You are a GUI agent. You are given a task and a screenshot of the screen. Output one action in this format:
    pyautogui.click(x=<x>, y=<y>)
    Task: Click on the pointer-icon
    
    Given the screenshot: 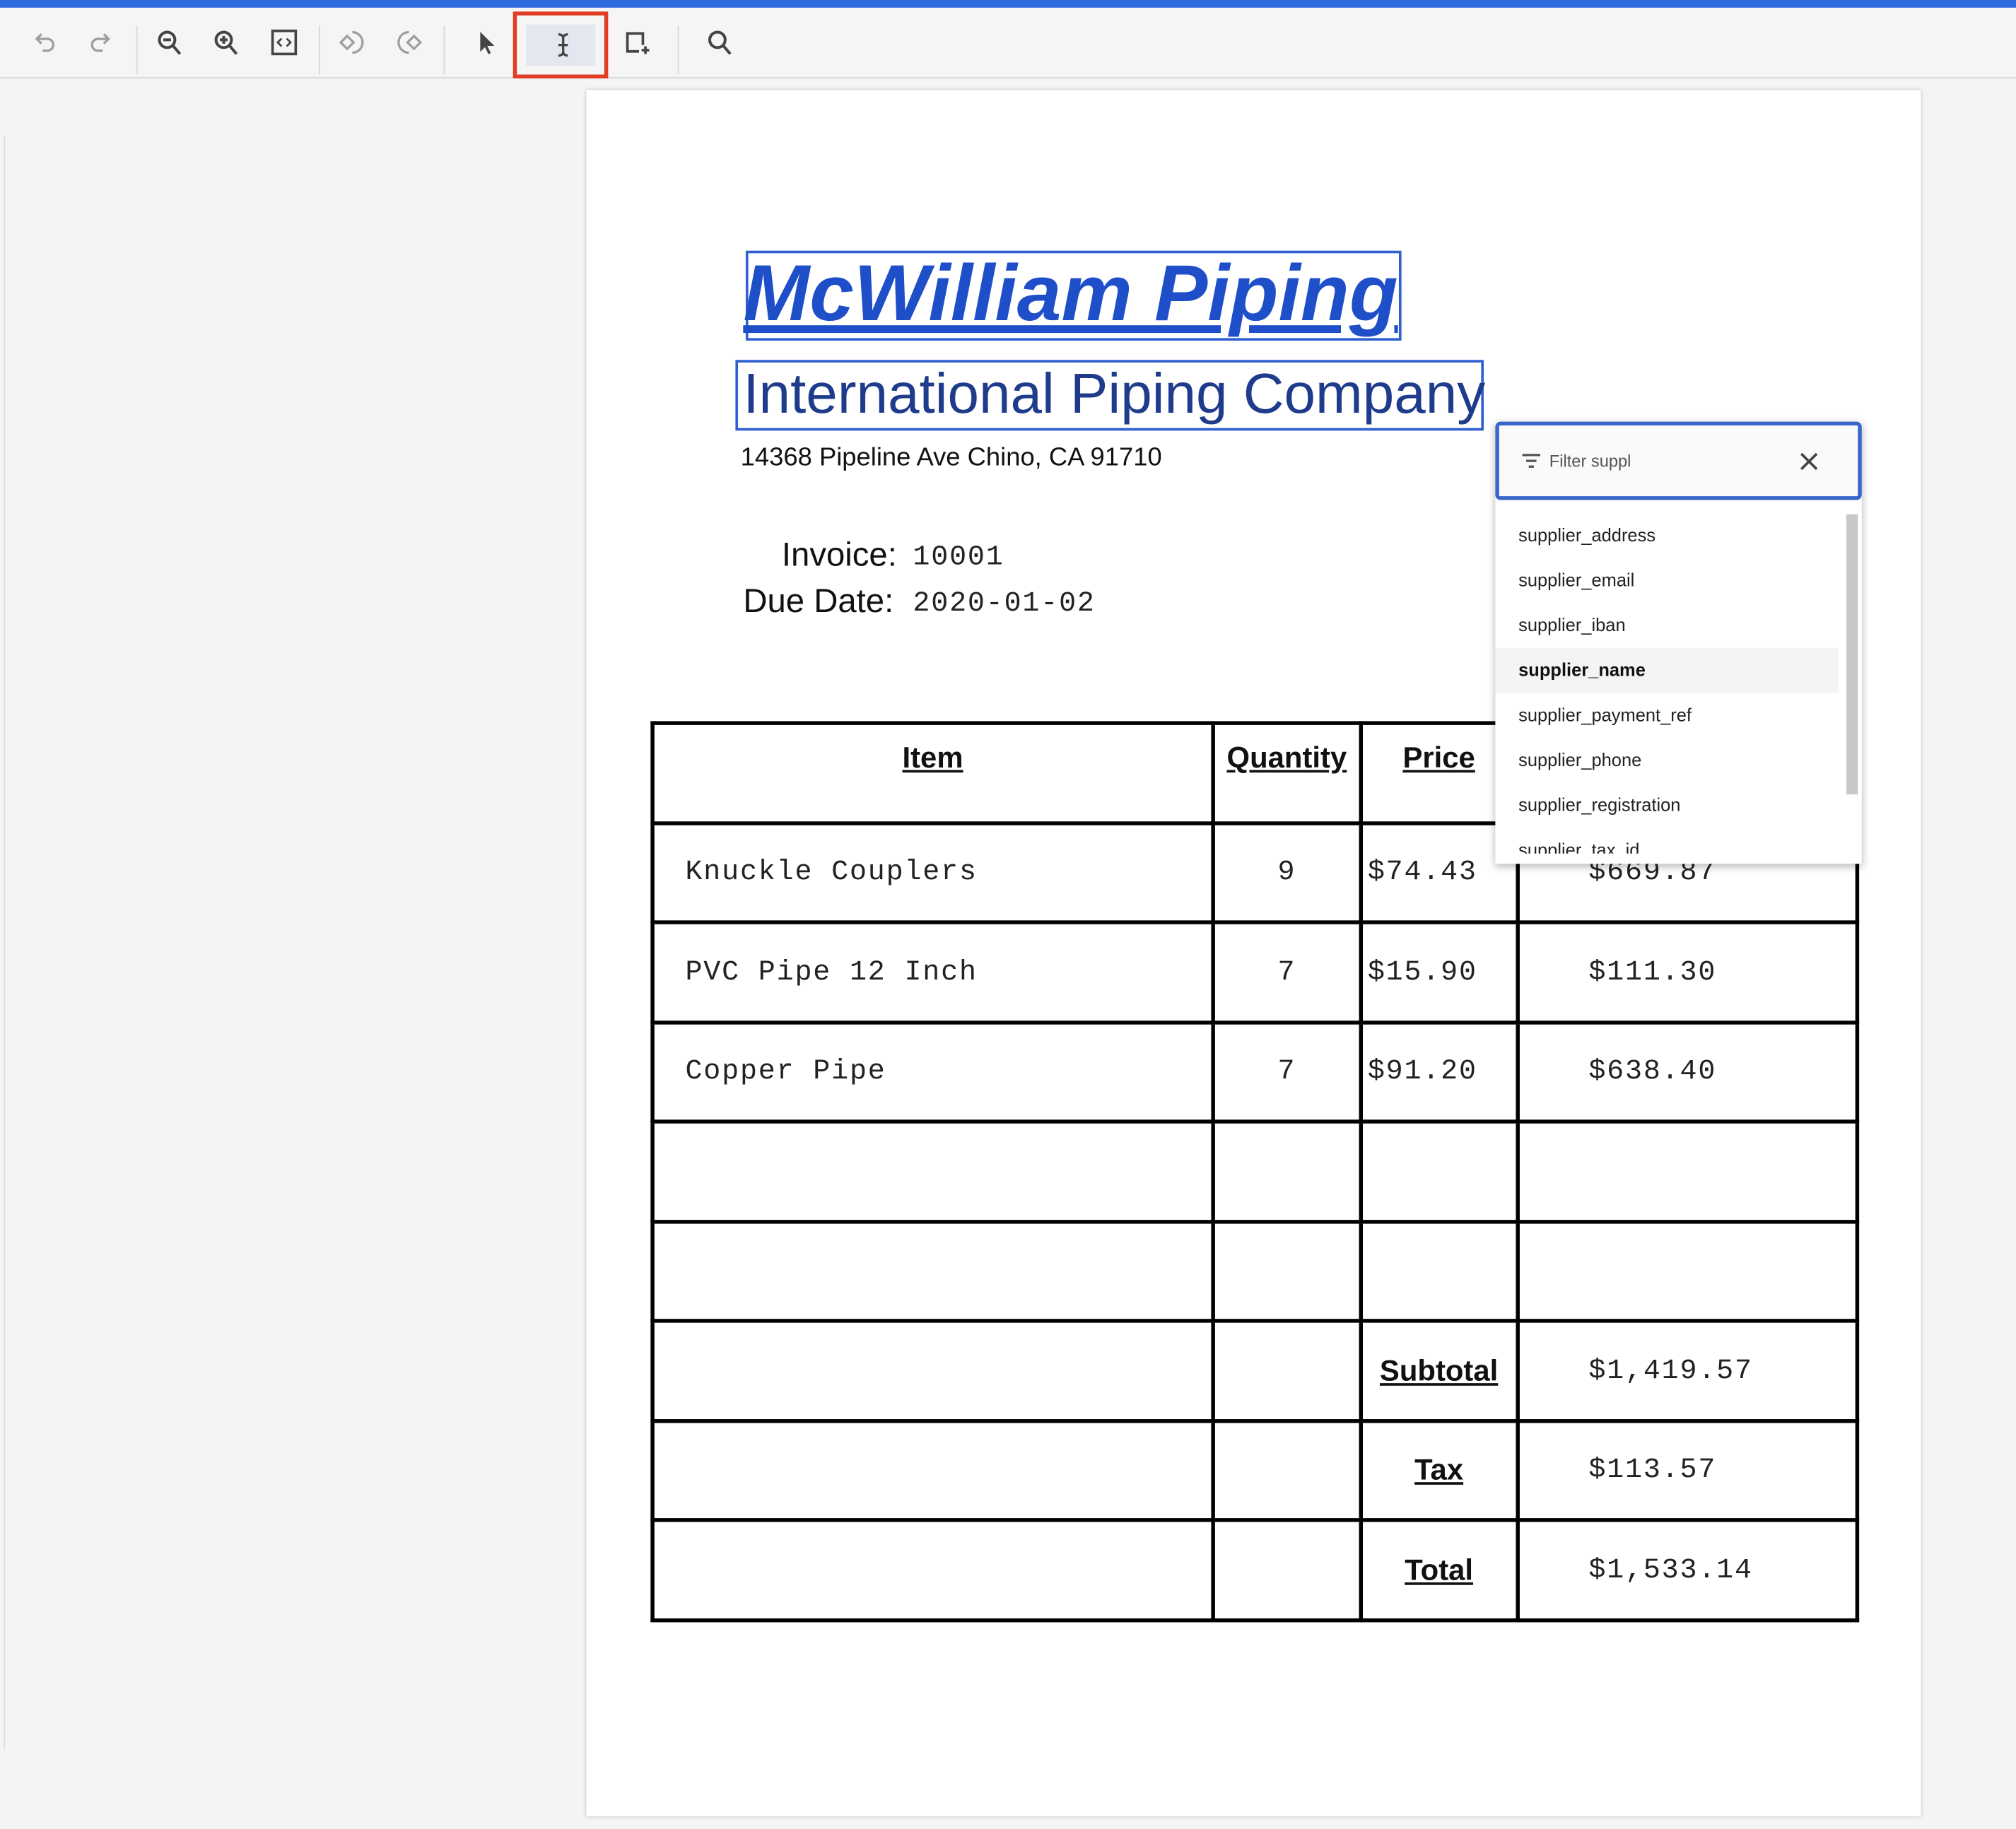 What is the action you would take?
    pyautogui.click(x=488, y=43)
    